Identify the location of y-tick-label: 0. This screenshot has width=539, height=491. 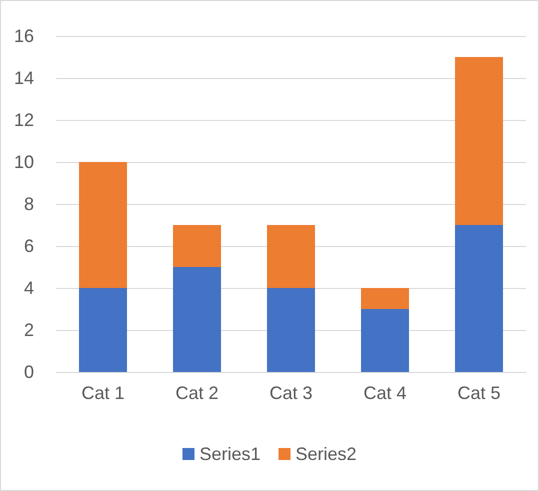
(29, 372).